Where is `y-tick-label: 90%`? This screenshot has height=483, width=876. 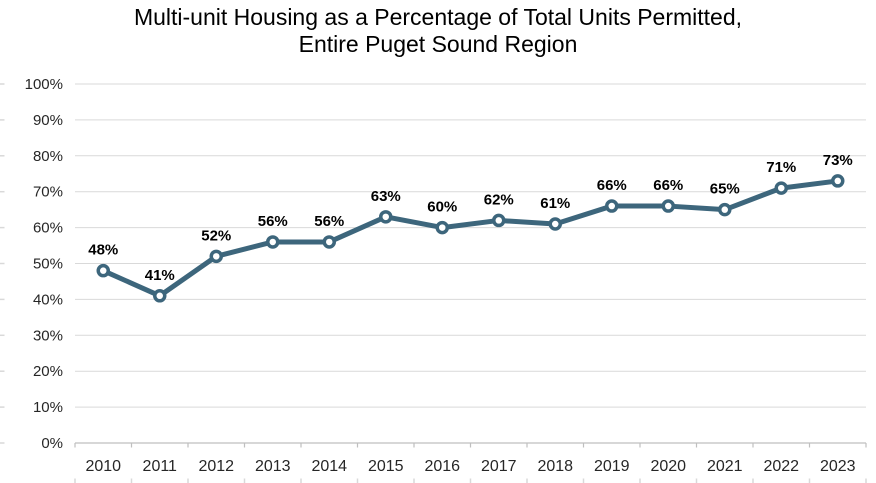
y-tick-label: 90% is located at coordinates (48, 120).